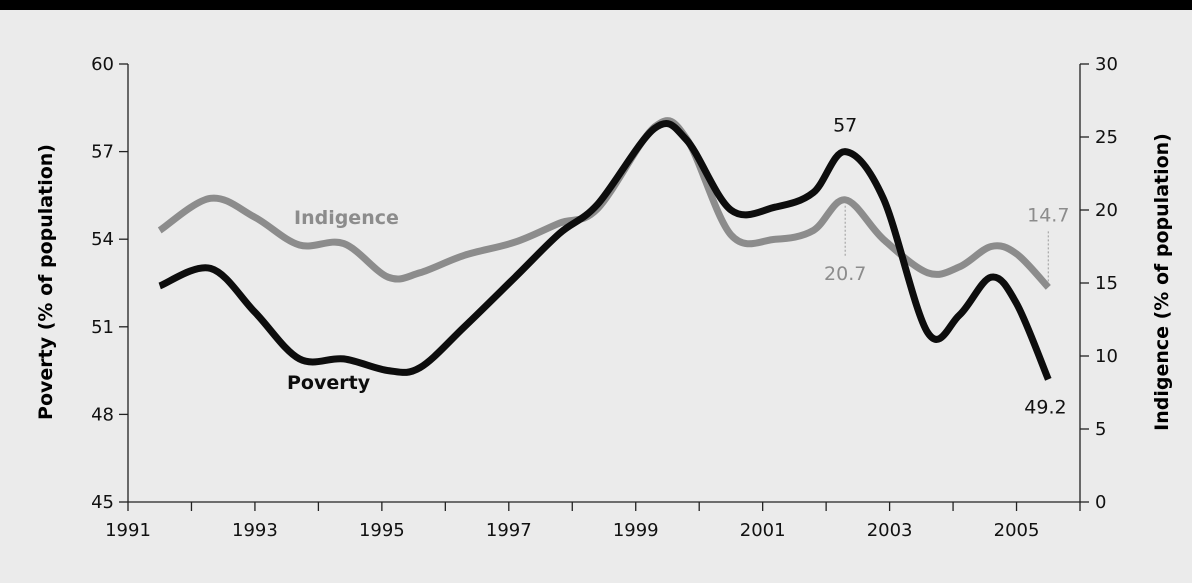  Describe the element at coordinates (1106, 210) in the screenshot. I see `right-axis-tick-label: 20` at that location.